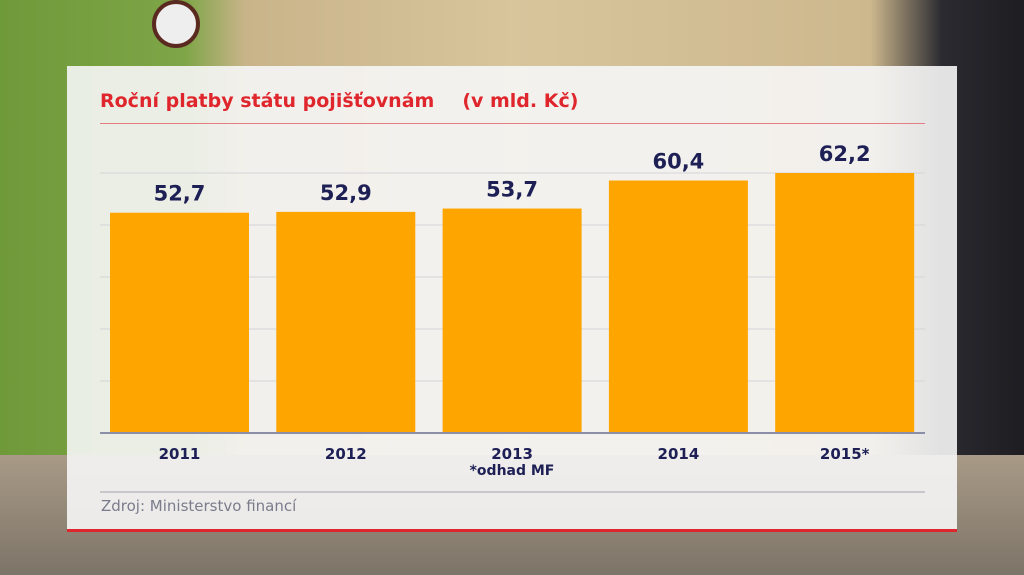  What do you see at coordinates (199, 506) in the screenshot?
I see `source-text: Zdroj: Ministerstvo financí` at bounding box center [199, 506].